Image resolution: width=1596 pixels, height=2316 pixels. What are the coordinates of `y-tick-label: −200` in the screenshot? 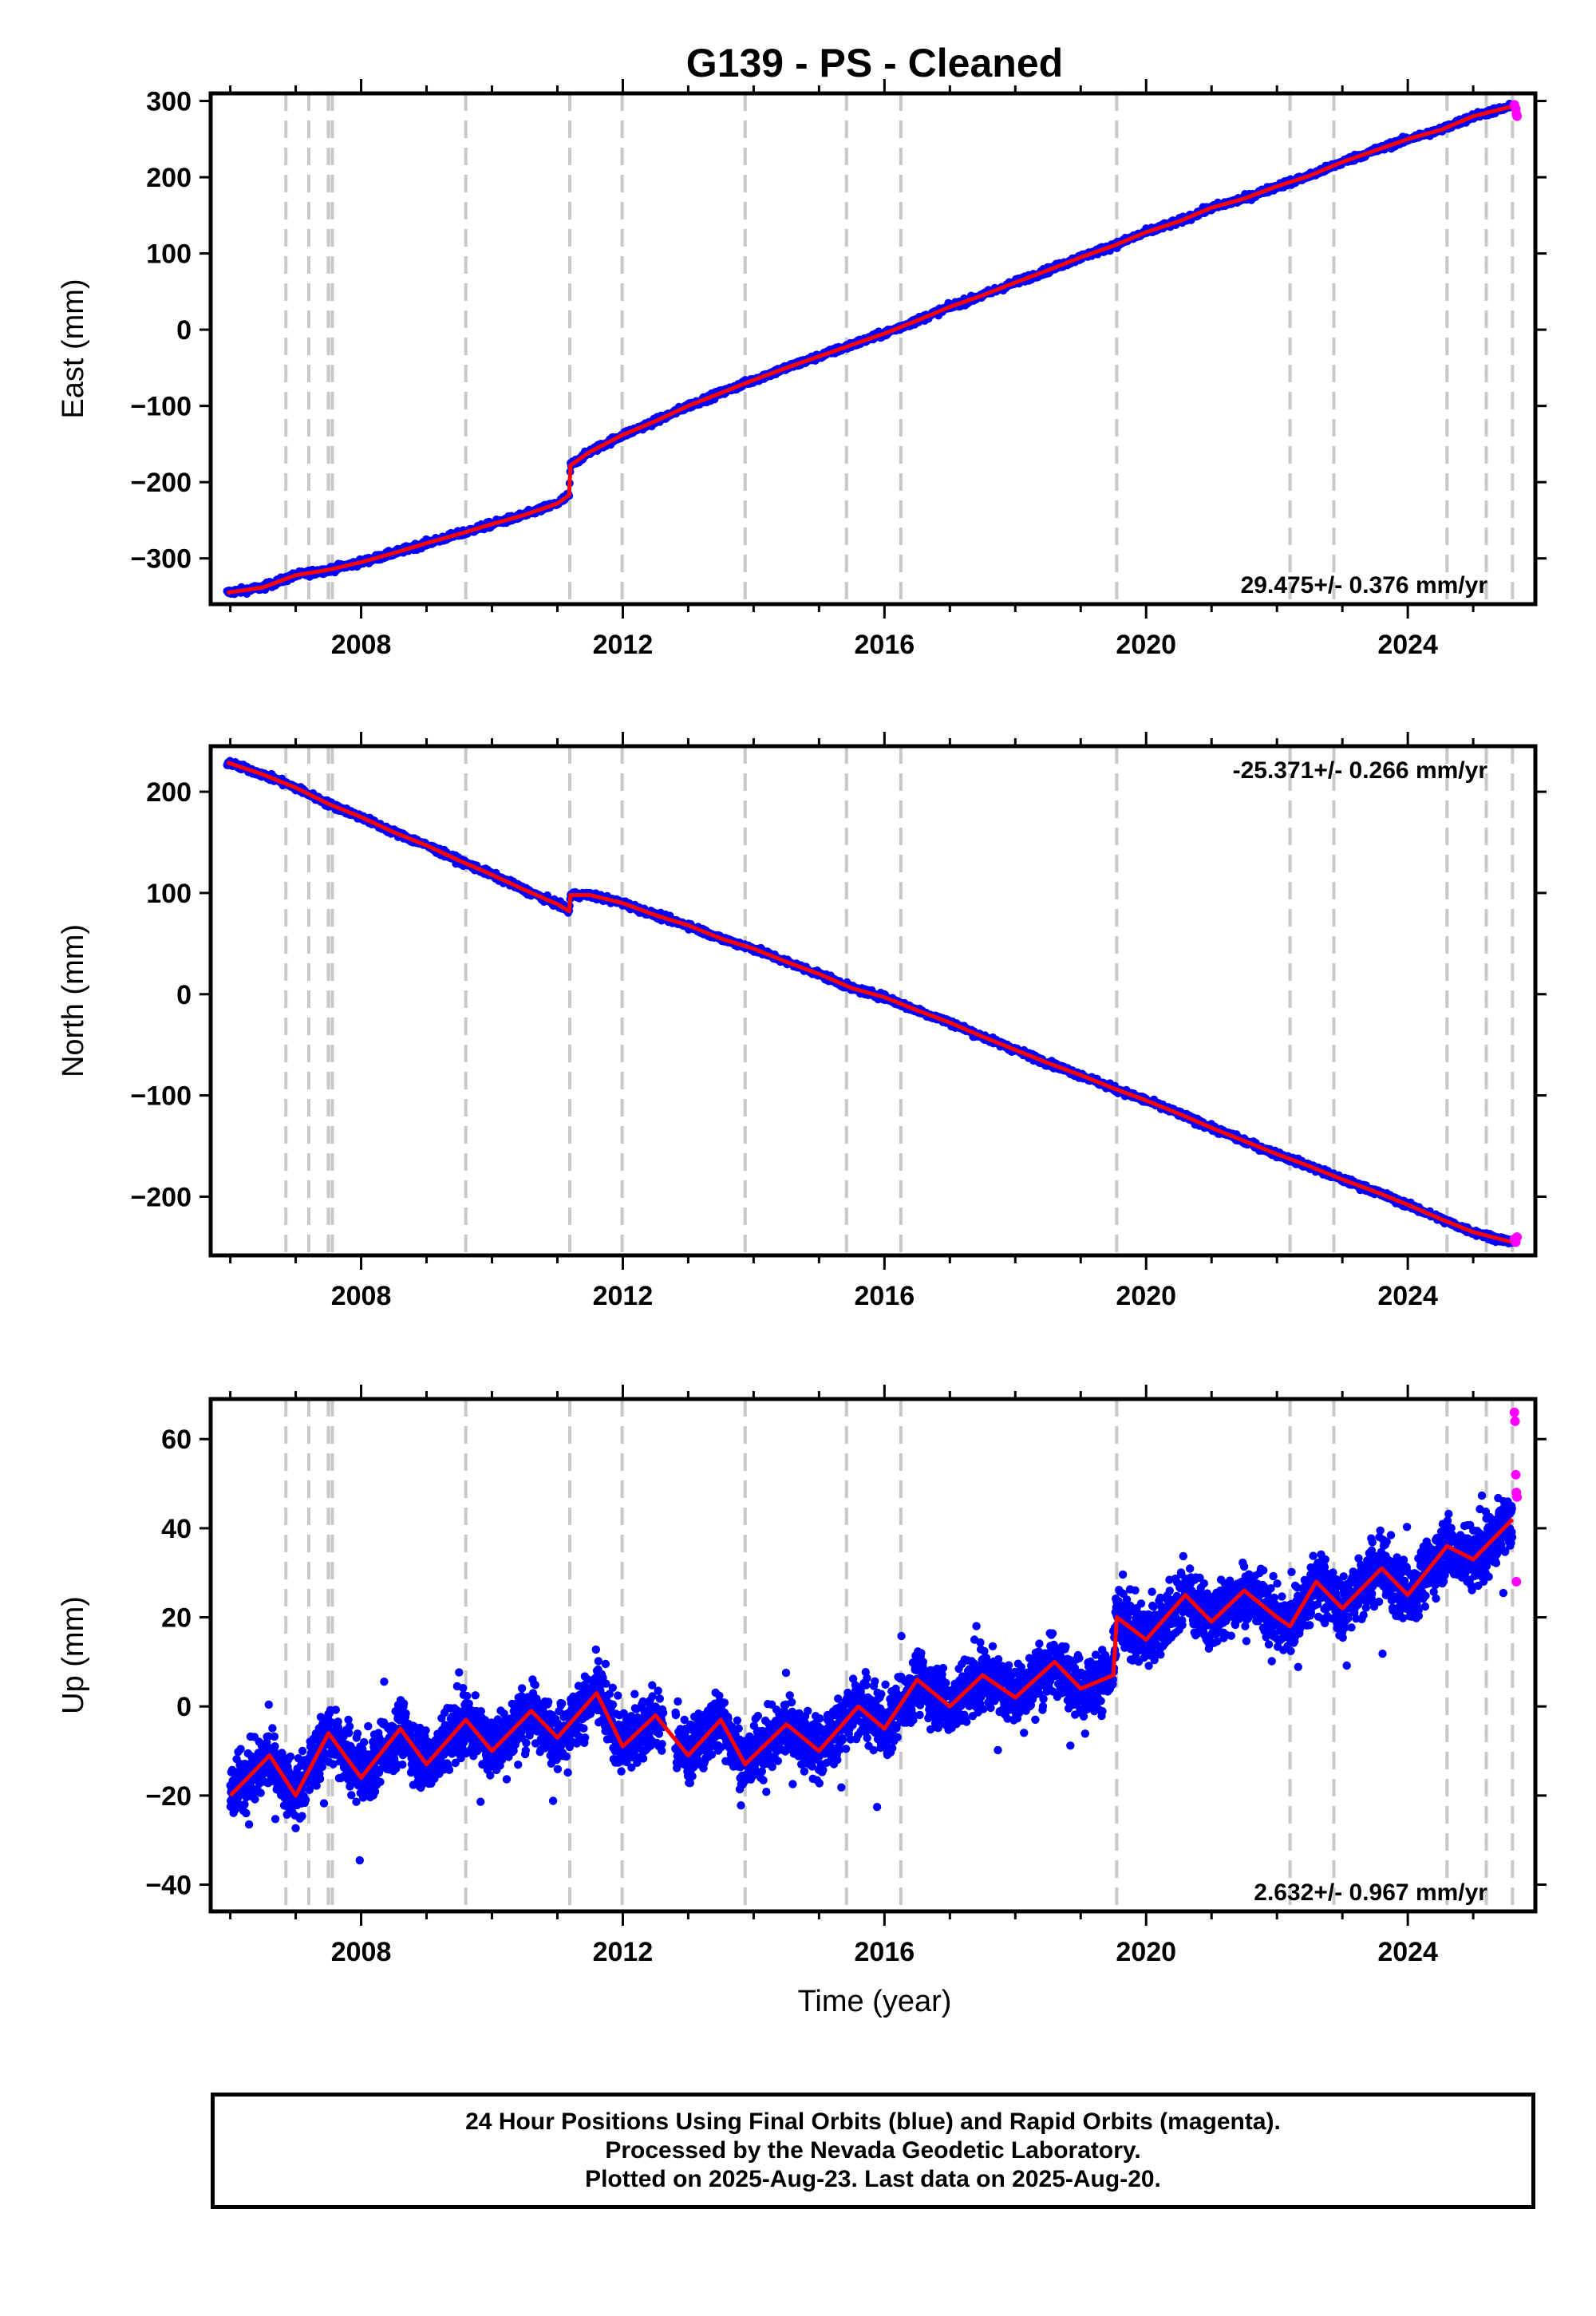 It's located at (161, 483).